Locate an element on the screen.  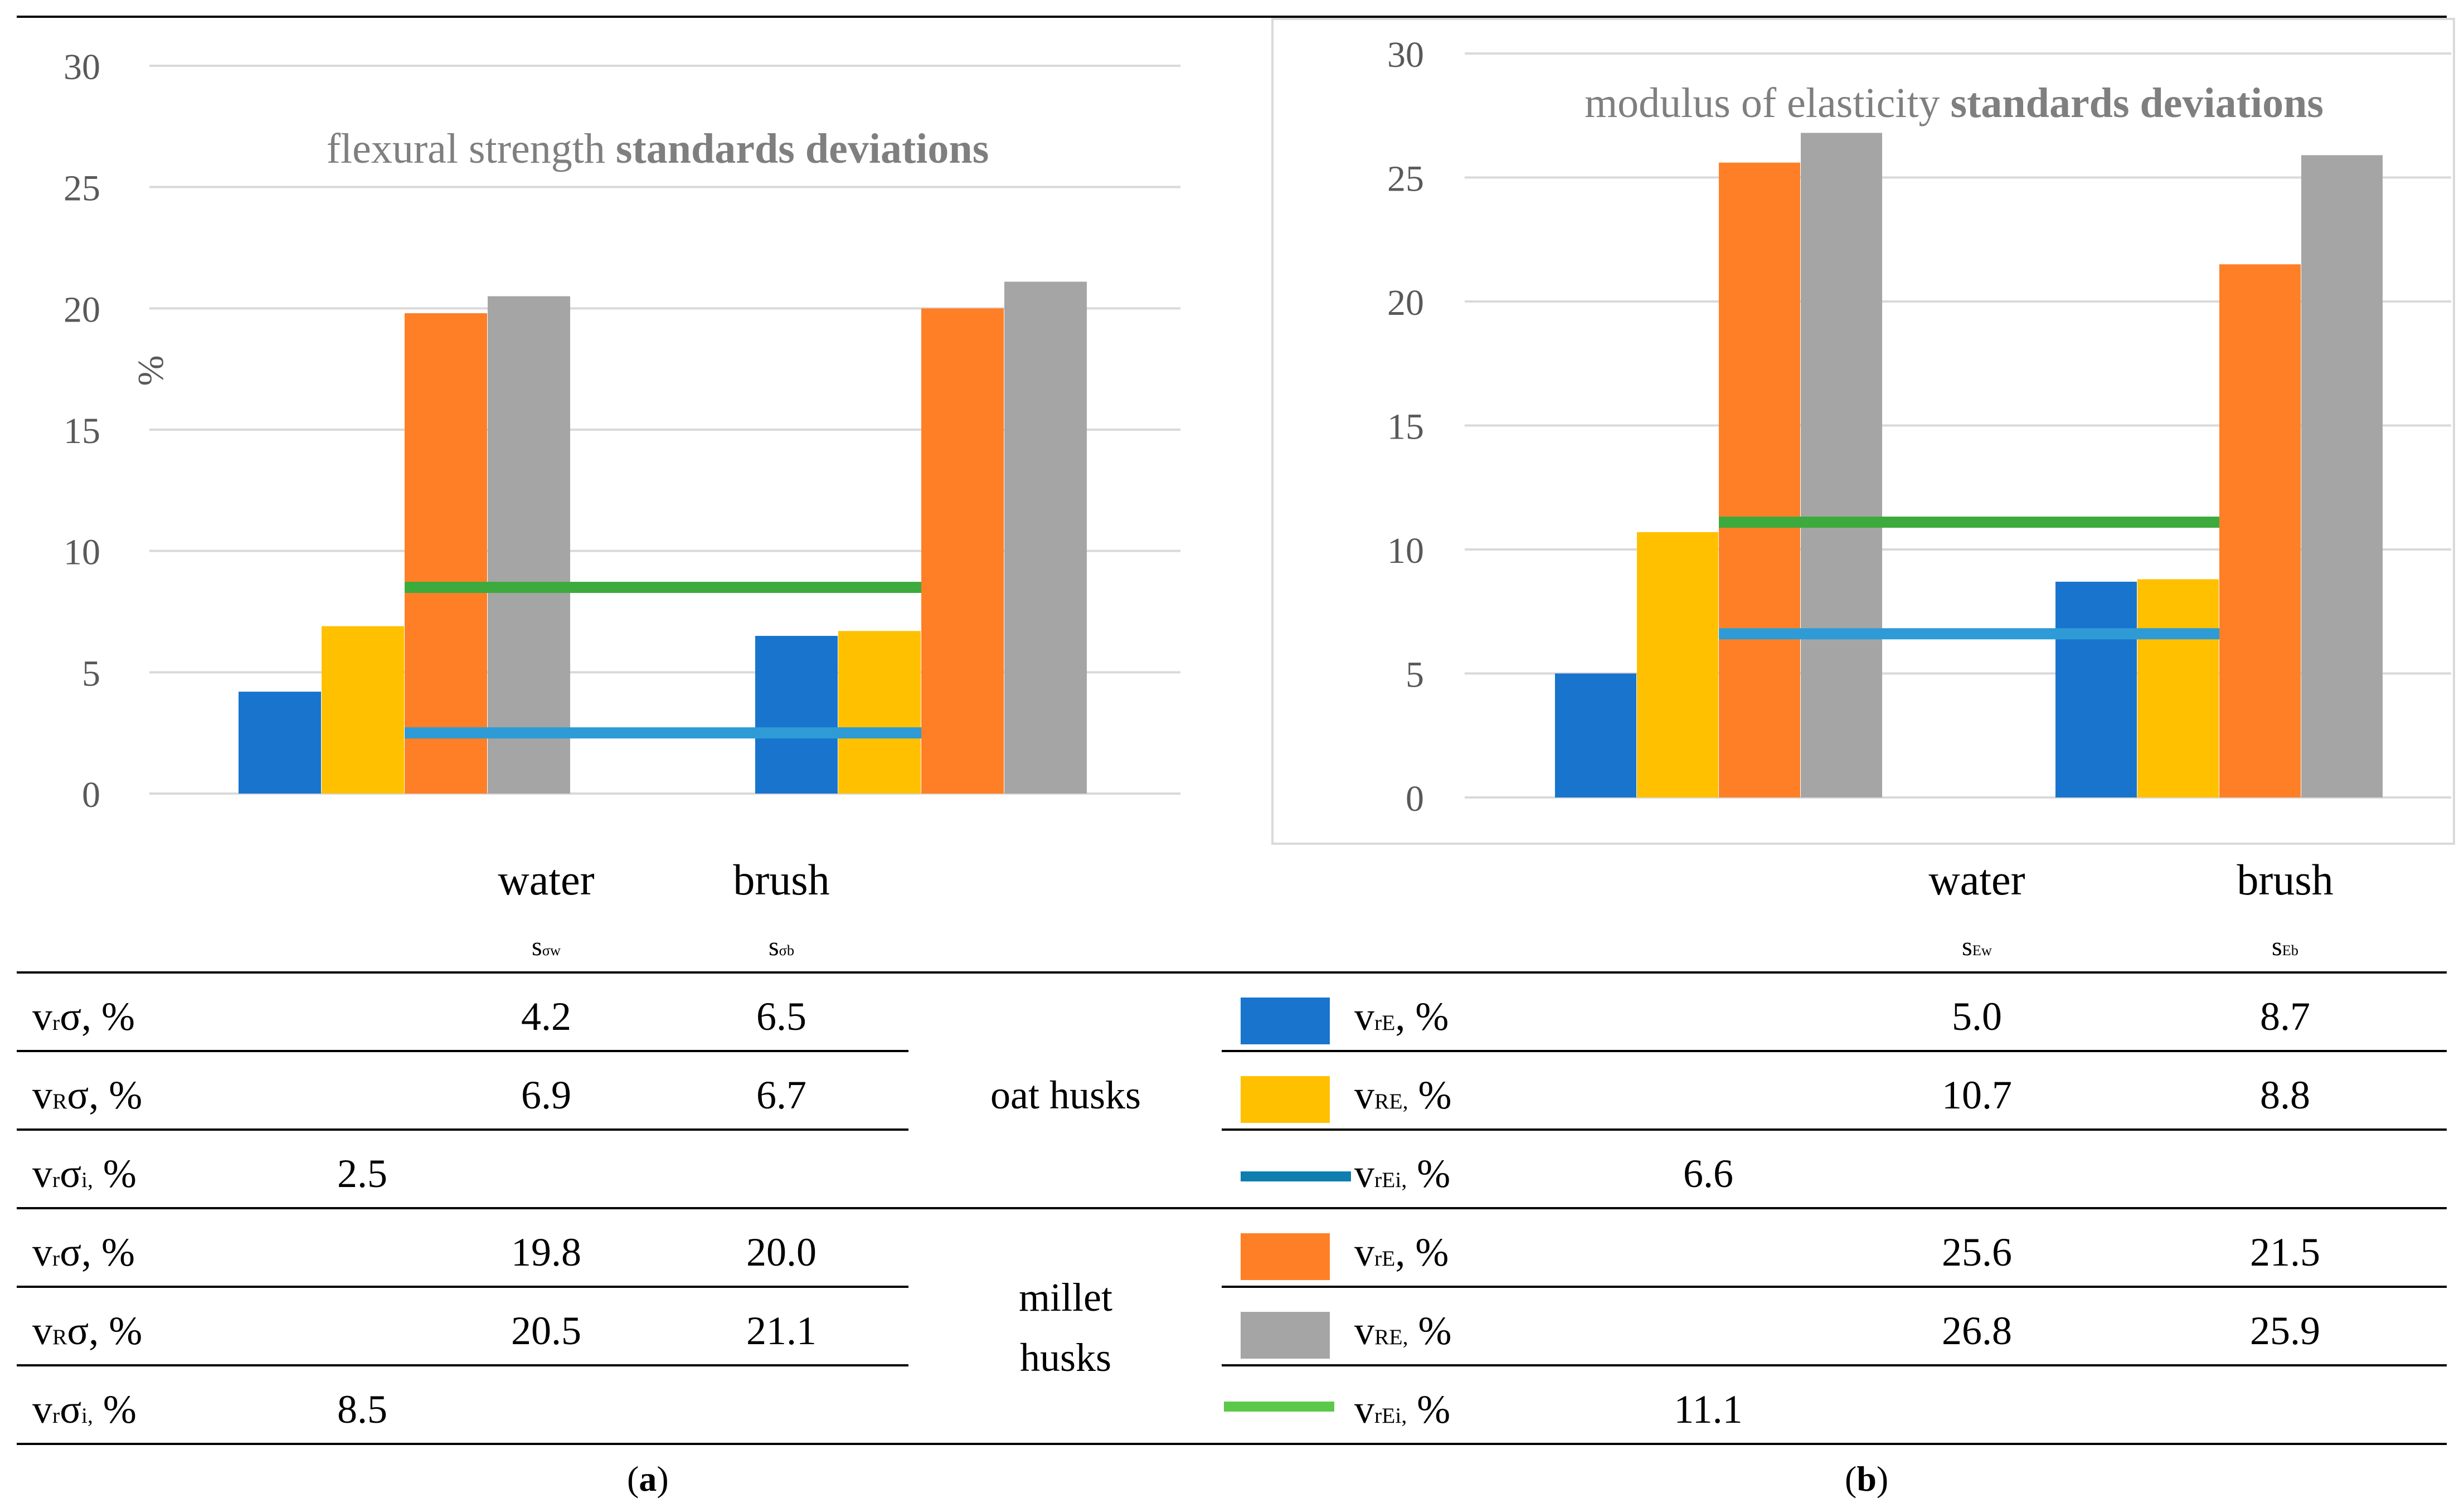
group-label-millet: millet is located at coordinates (1065, 1298).